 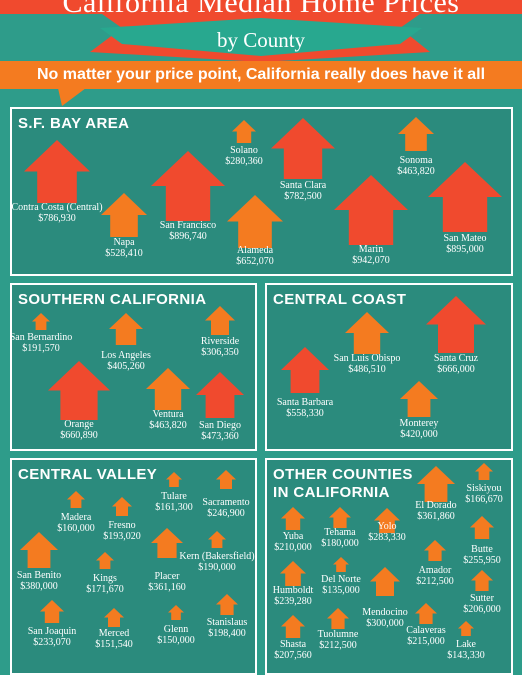 What do you see at coordinates (385, 623) in the screenshot?
I see `county-price: $300,000` at bounding box center [385, 623].